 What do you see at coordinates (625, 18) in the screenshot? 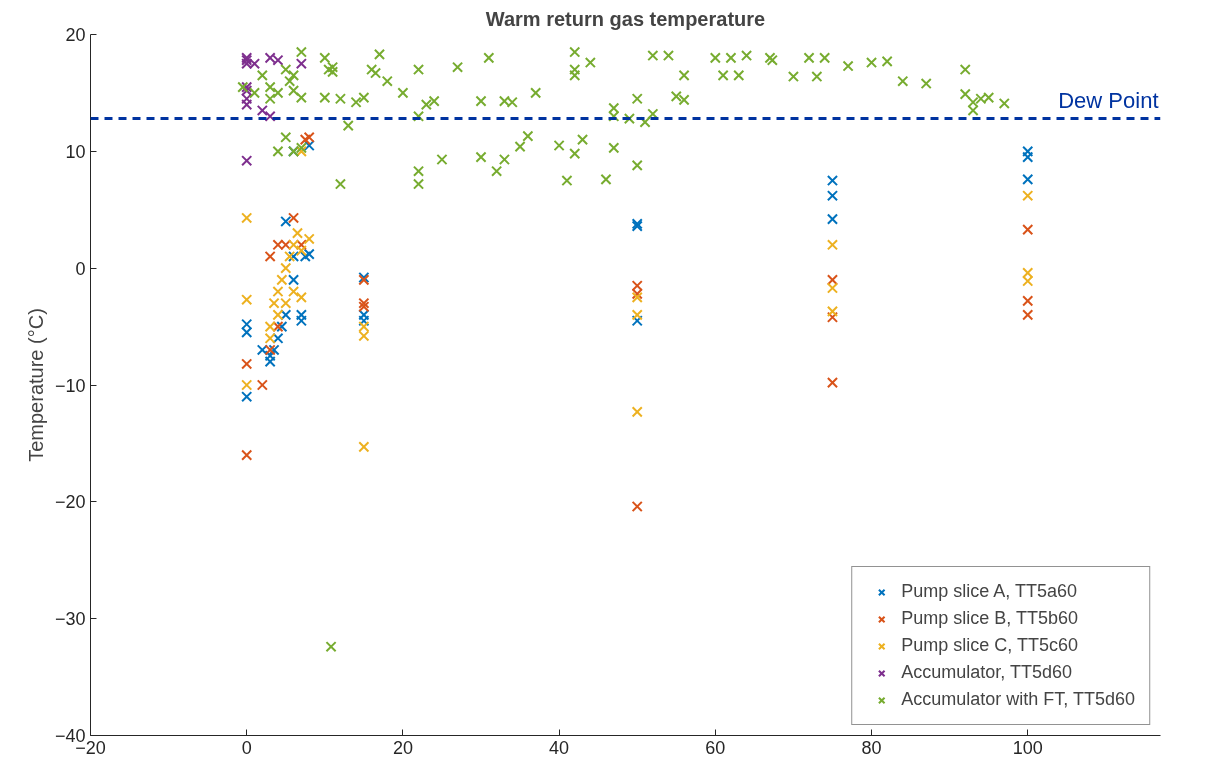
I see `chart-title: Warm return gas temperature` at bounding box center [625, 18].